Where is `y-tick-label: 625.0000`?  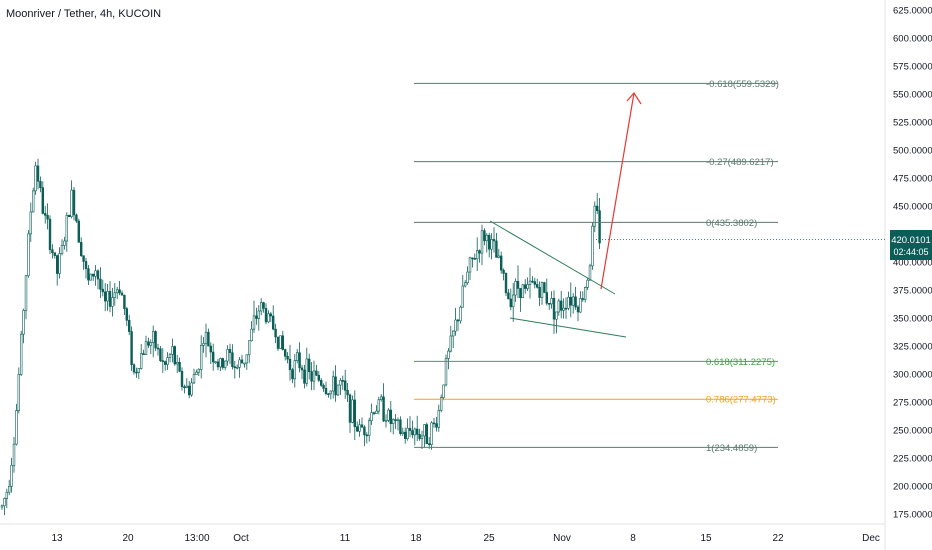 y-tick-label: 625.0000 is located at coordinates (912, 11).